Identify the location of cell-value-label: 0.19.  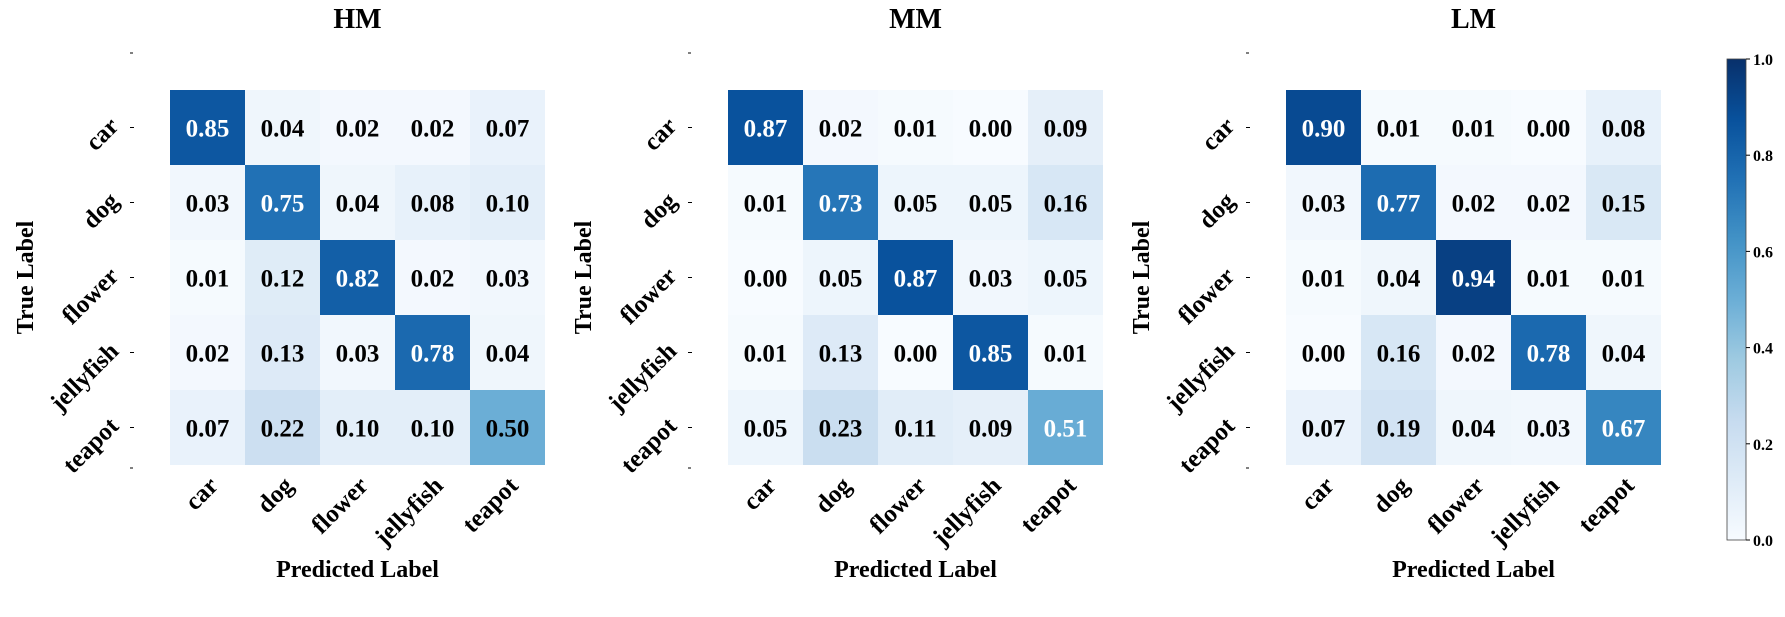
(1399, 429).